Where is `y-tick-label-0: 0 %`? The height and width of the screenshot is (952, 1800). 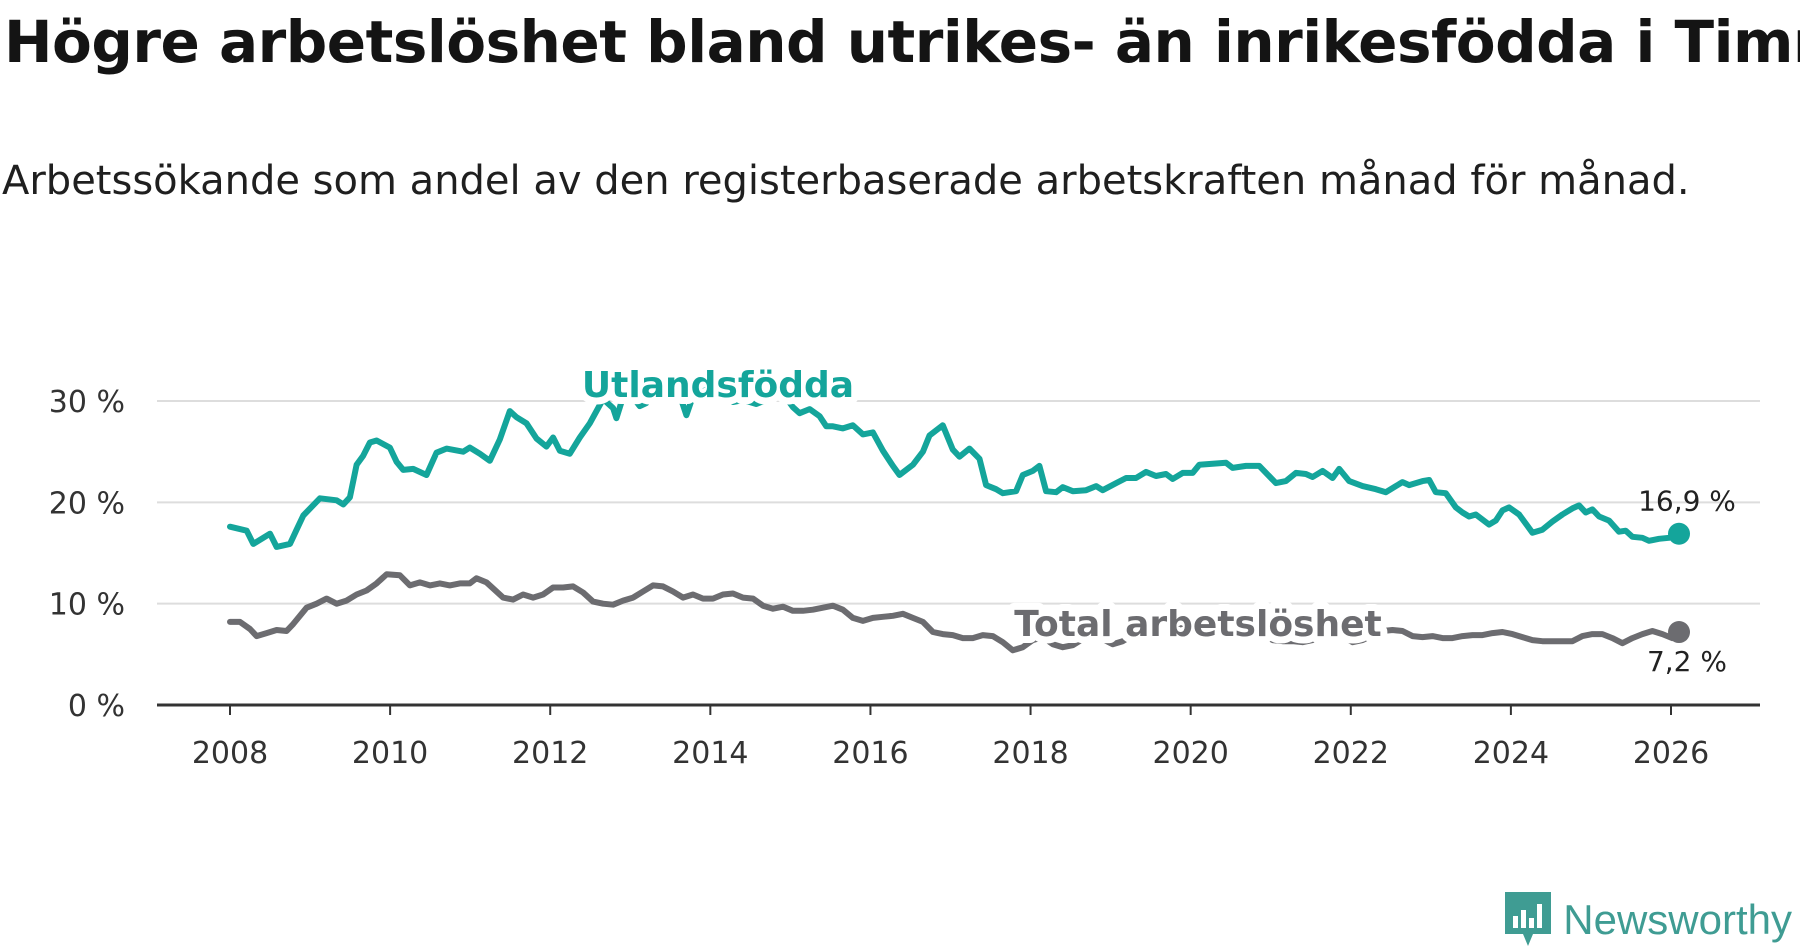
y-tick-label-0: 0 % is located at coordinates (96, 706).